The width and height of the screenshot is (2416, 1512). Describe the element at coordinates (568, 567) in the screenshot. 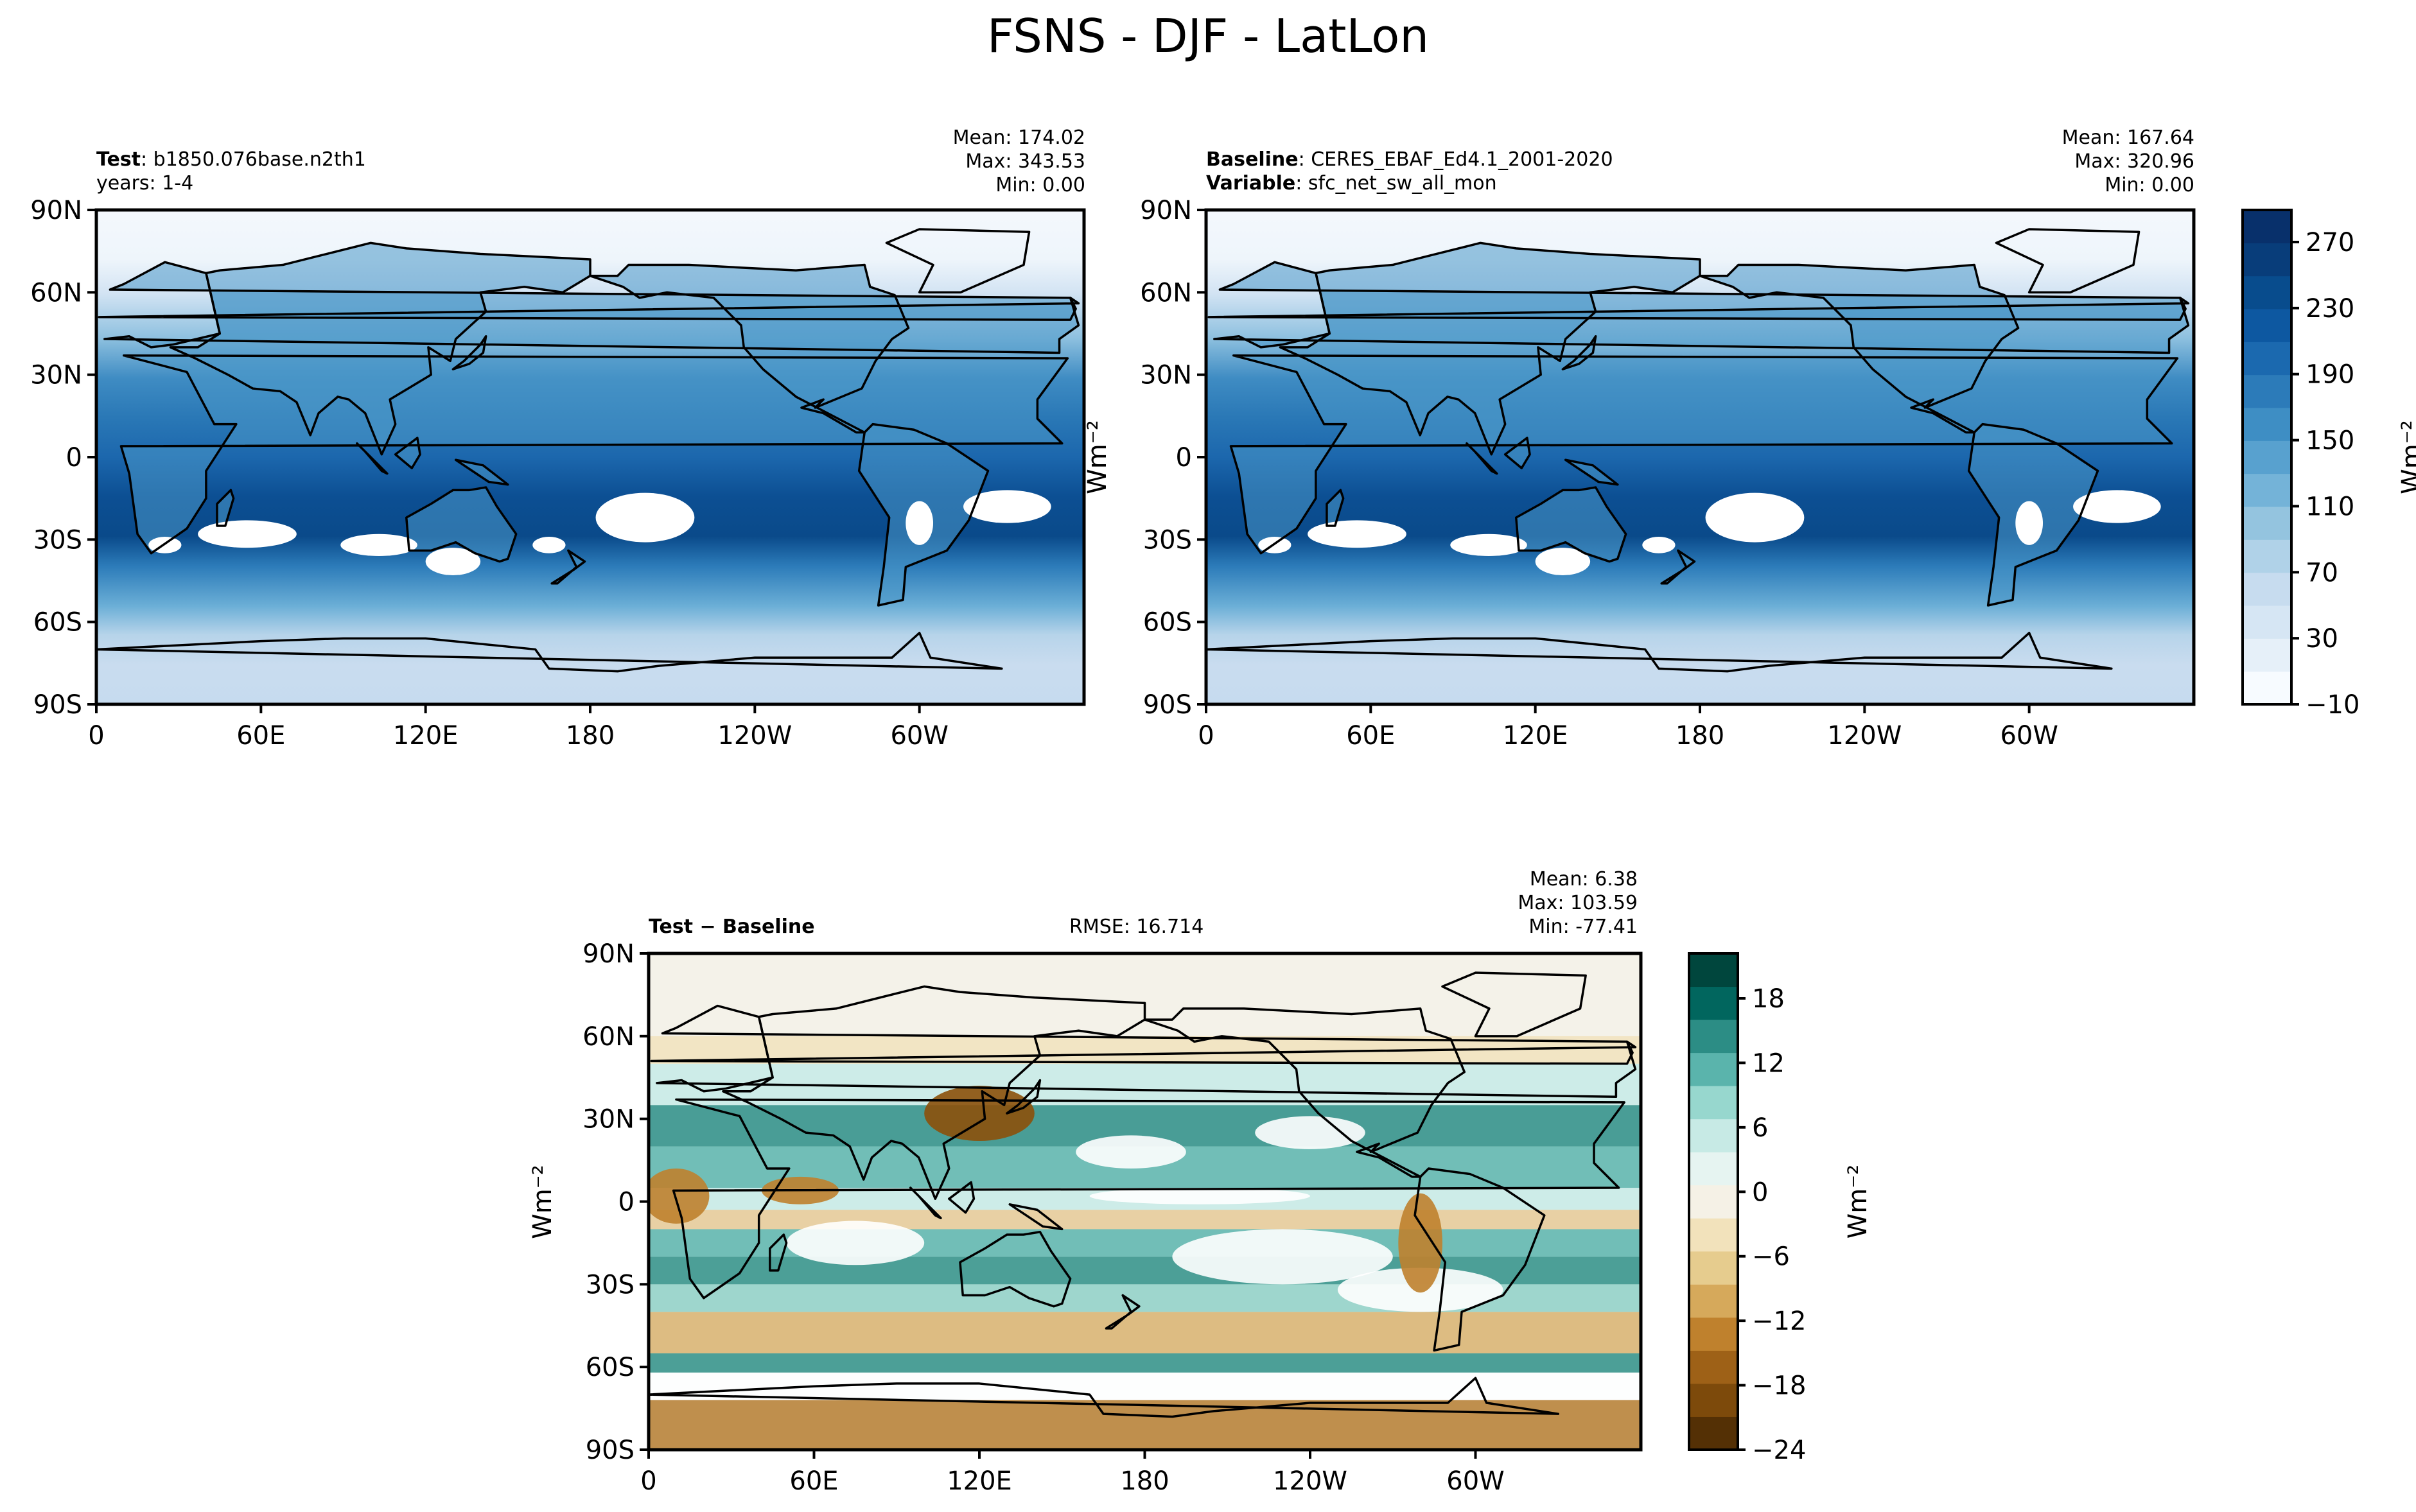

I see `test-land-shade-new-zealand` at that location.